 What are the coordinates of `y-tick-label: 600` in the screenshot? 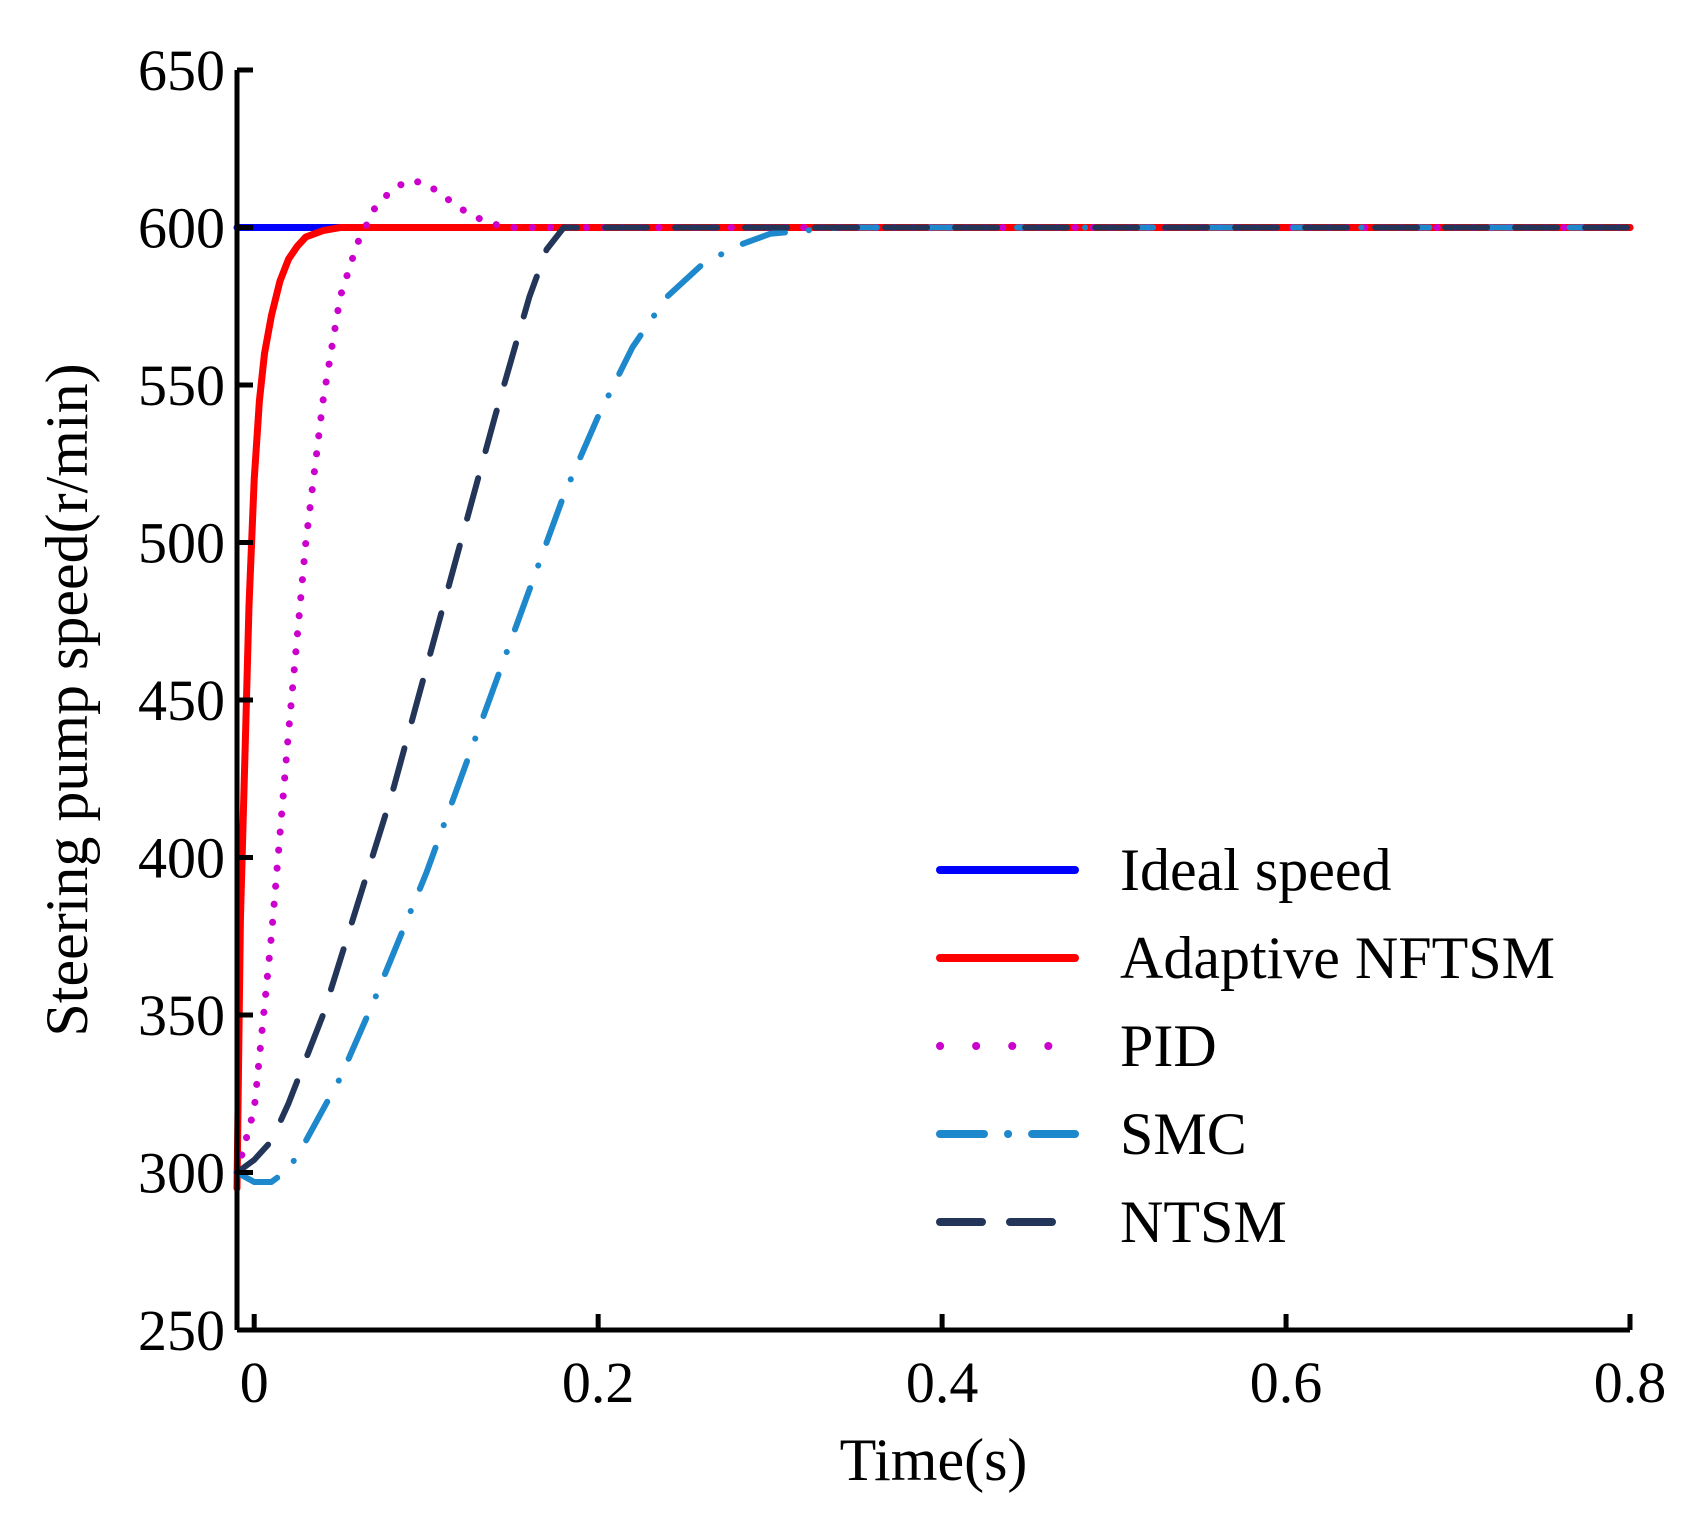 It's located at (181, 228).